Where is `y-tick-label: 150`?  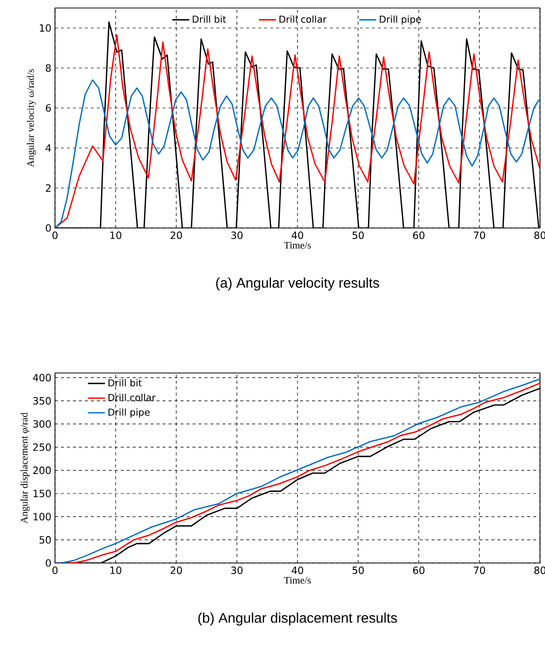 y-tick-label: 150 is located at coordinates (42, 494).